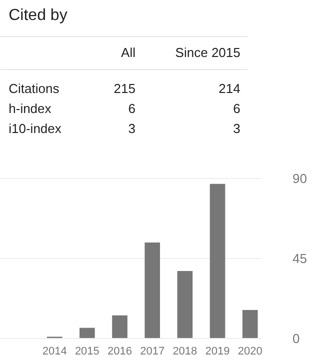 This screenshot has height=363, width=321. Describe the element at coordinates (185, 352) in the screenshot. I see `x-tick-label: 2018` at that location.